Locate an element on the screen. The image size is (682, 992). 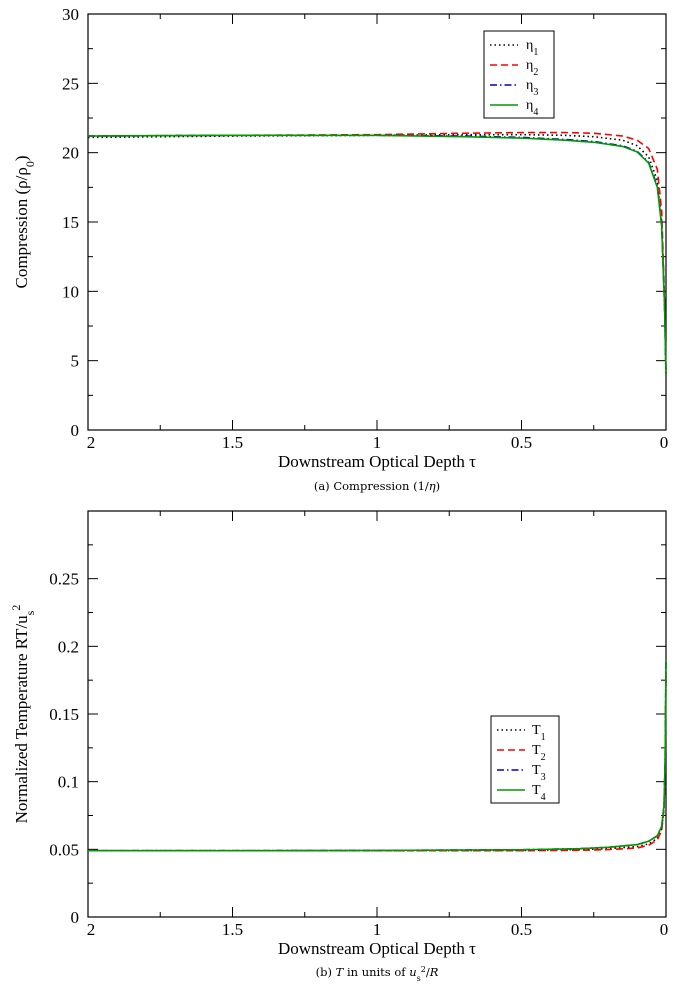
y-tick-label-b: 0.25 is located at coordinates (64, 579).